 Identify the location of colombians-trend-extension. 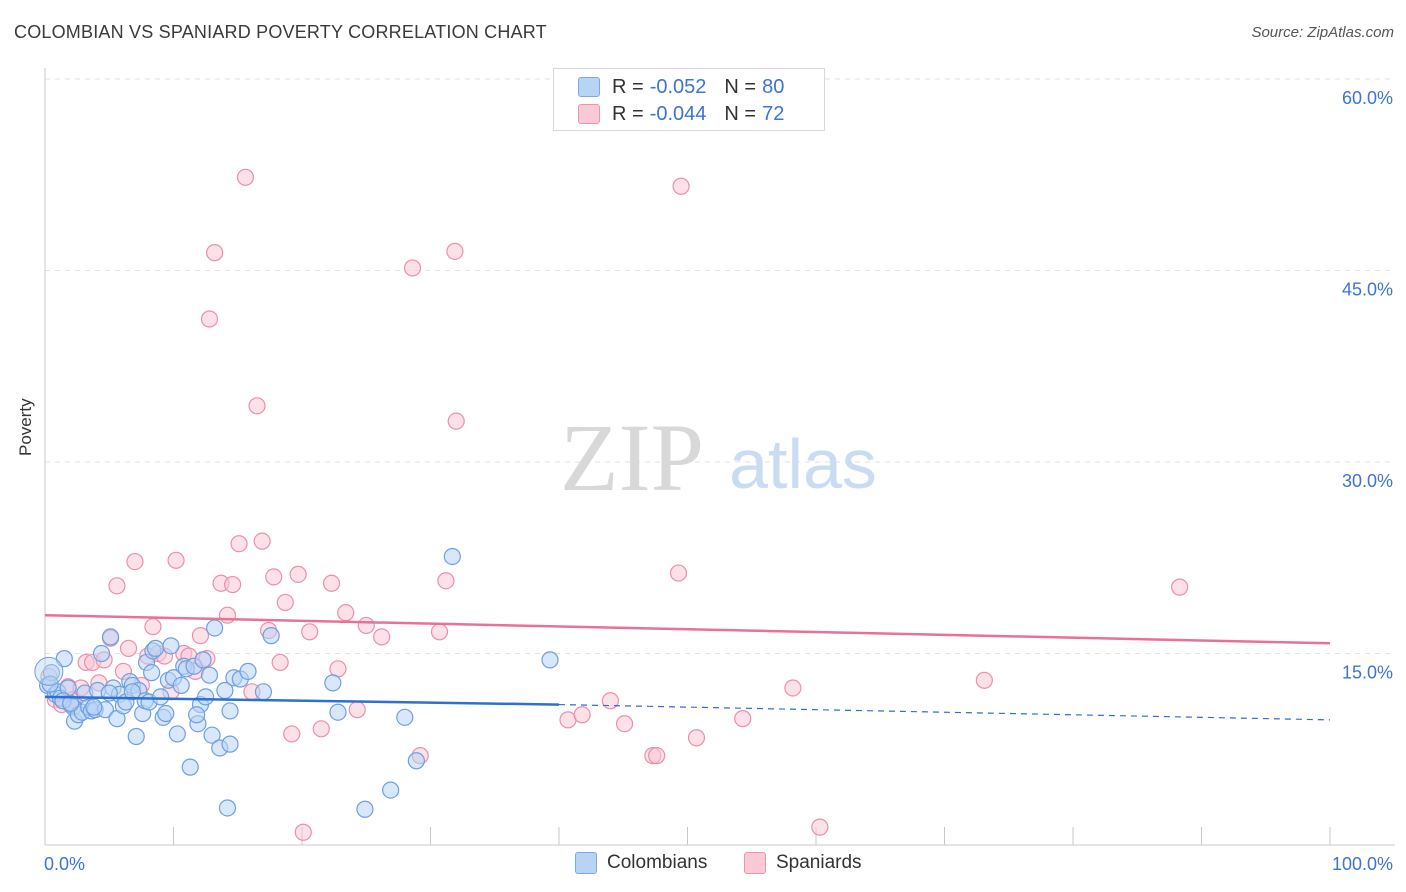
(944, 712).